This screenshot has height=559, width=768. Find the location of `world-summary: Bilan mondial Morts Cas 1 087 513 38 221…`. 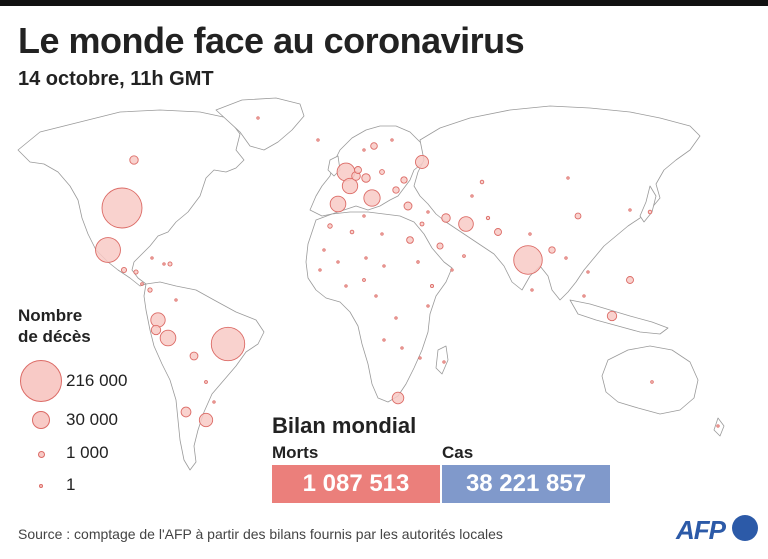

world-summary: Bilan mondial Morts Cas 1 087 513 38 221… is located at coordinates (441, 458).